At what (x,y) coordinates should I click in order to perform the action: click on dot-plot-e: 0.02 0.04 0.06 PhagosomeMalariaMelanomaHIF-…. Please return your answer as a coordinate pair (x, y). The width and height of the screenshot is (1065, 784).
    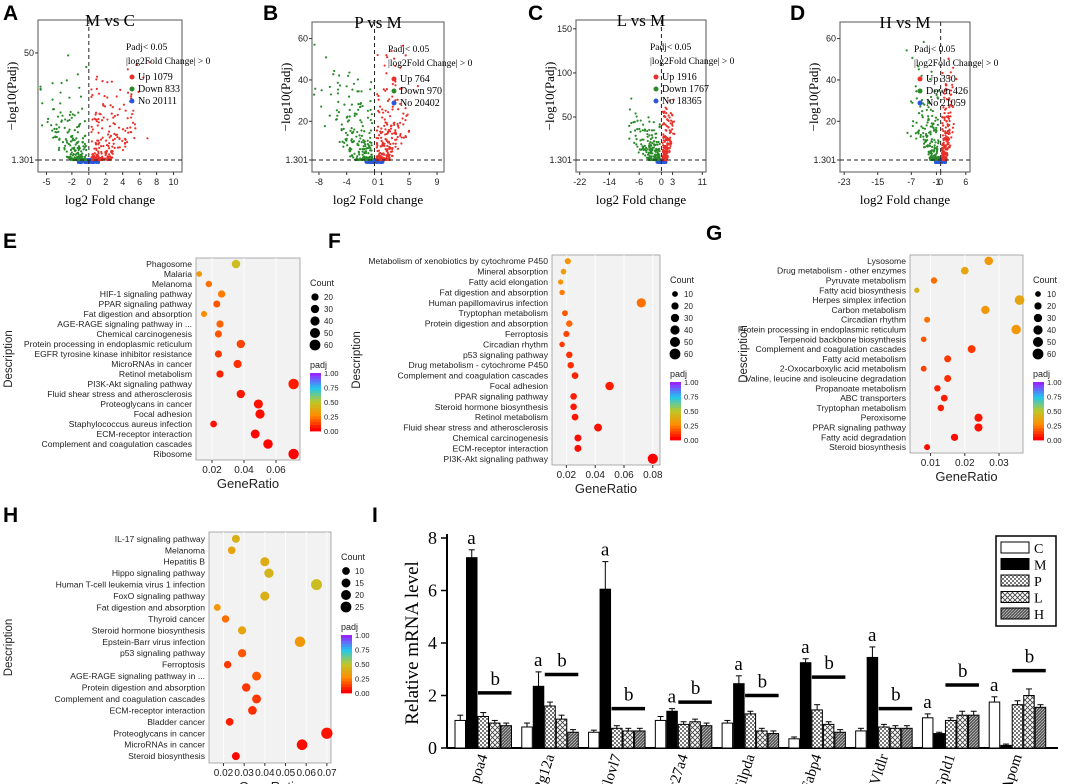
    Looking at the image, I should click on (171, 374).